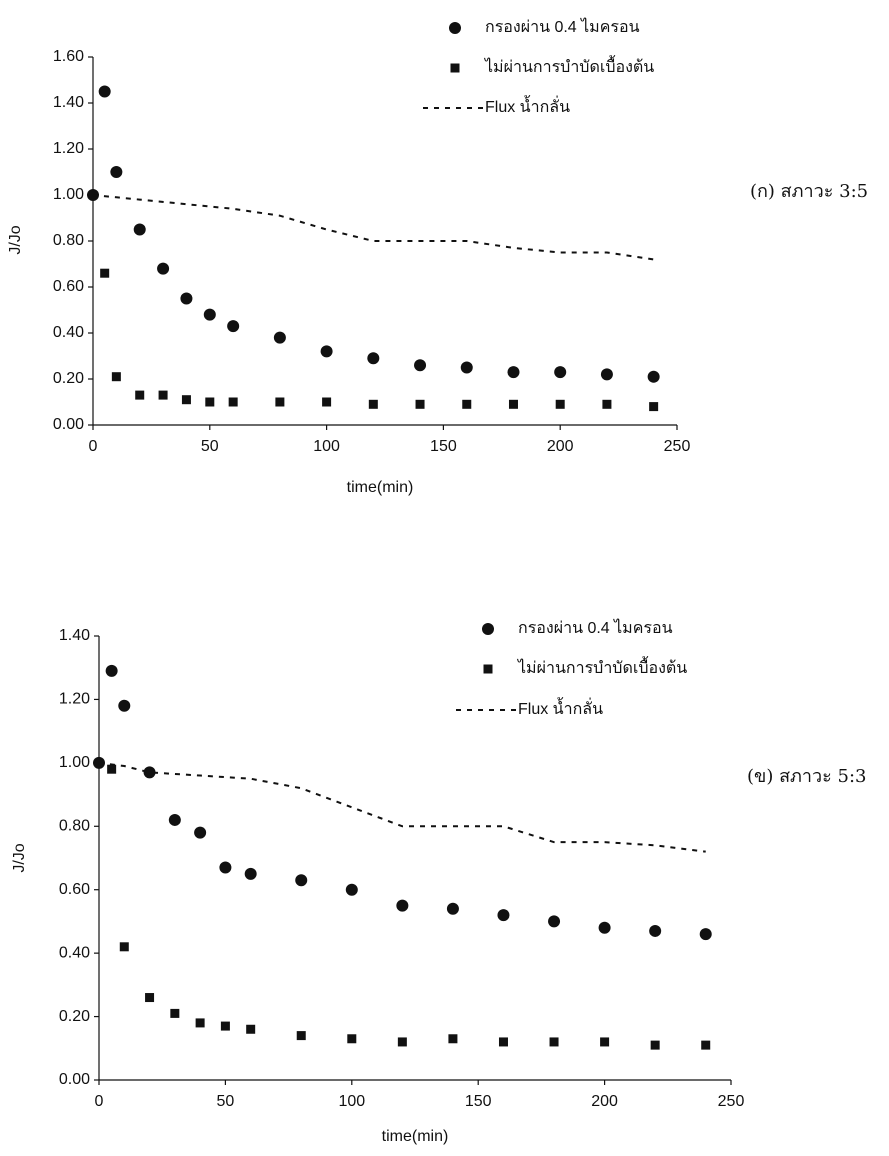 The width and height of the screenshot is (889, 1156). I want to click on y-tick-label: 1.20, so click(68, 148).